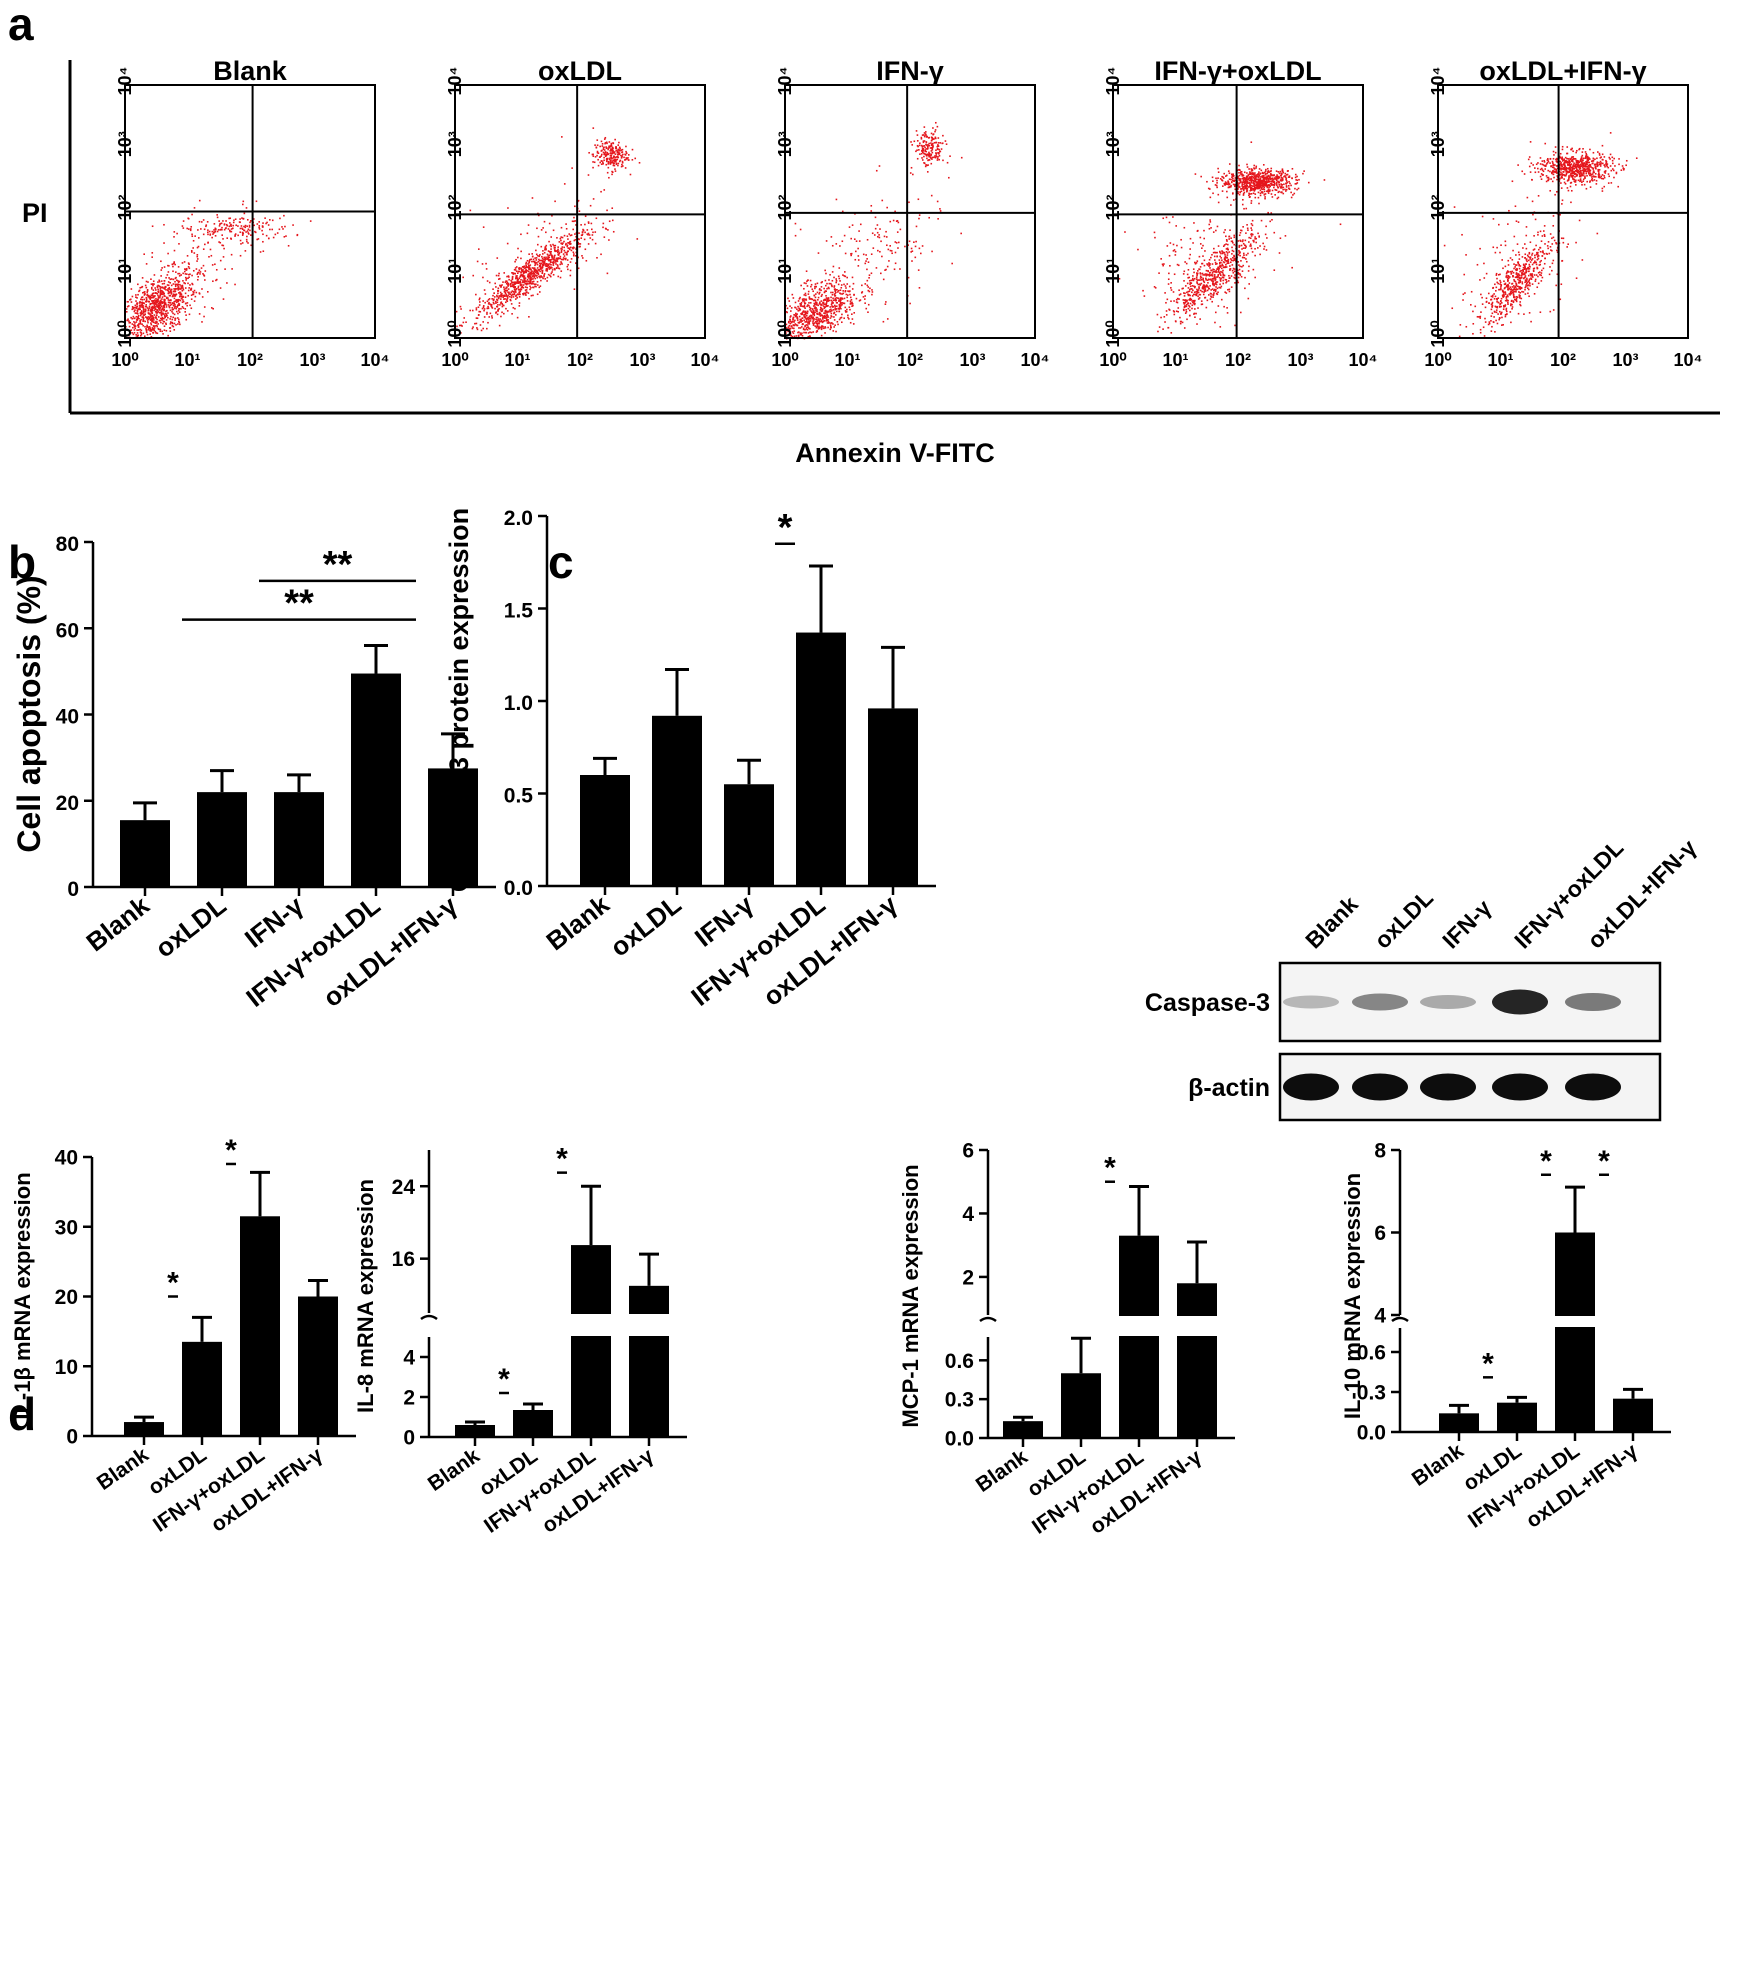 This screenshot has width=1744, height=1987. Describe the element at coordinates (1113, 207) in the screenshot. I see `flow-ytick: 10²` at that location.